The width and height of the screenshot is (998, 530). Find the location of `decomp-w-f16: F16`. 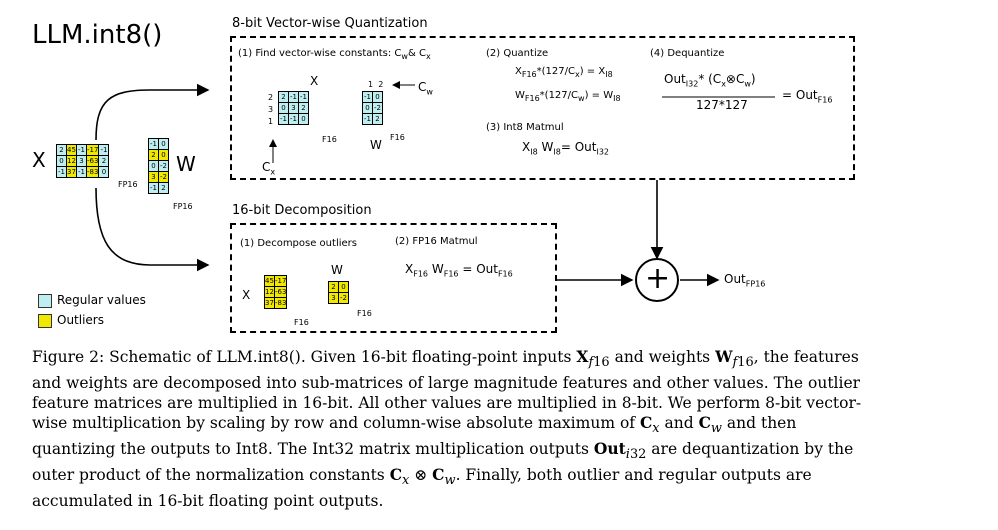

decomp-w-f16: F16 is located at coordinates (364, 313).